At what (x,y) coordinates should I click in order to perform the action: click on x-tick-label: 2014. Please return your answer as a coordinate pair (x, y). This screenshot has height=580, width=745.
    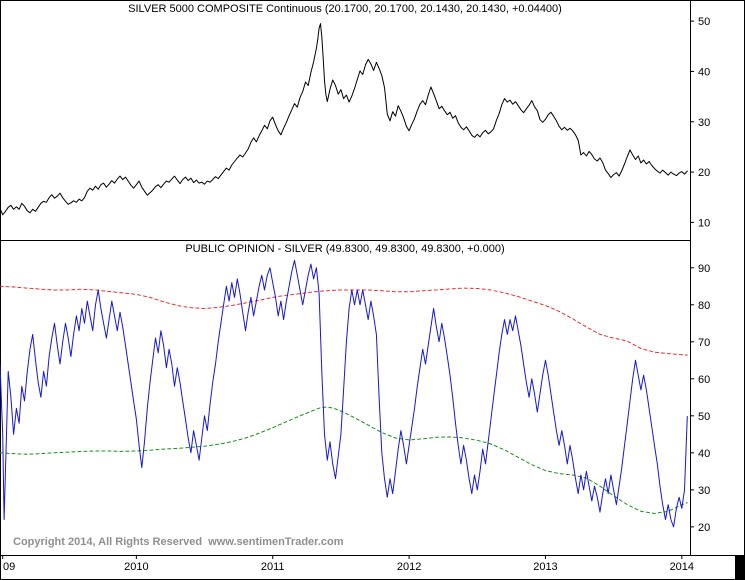
    Looking at the image, I should click on (682, 567).